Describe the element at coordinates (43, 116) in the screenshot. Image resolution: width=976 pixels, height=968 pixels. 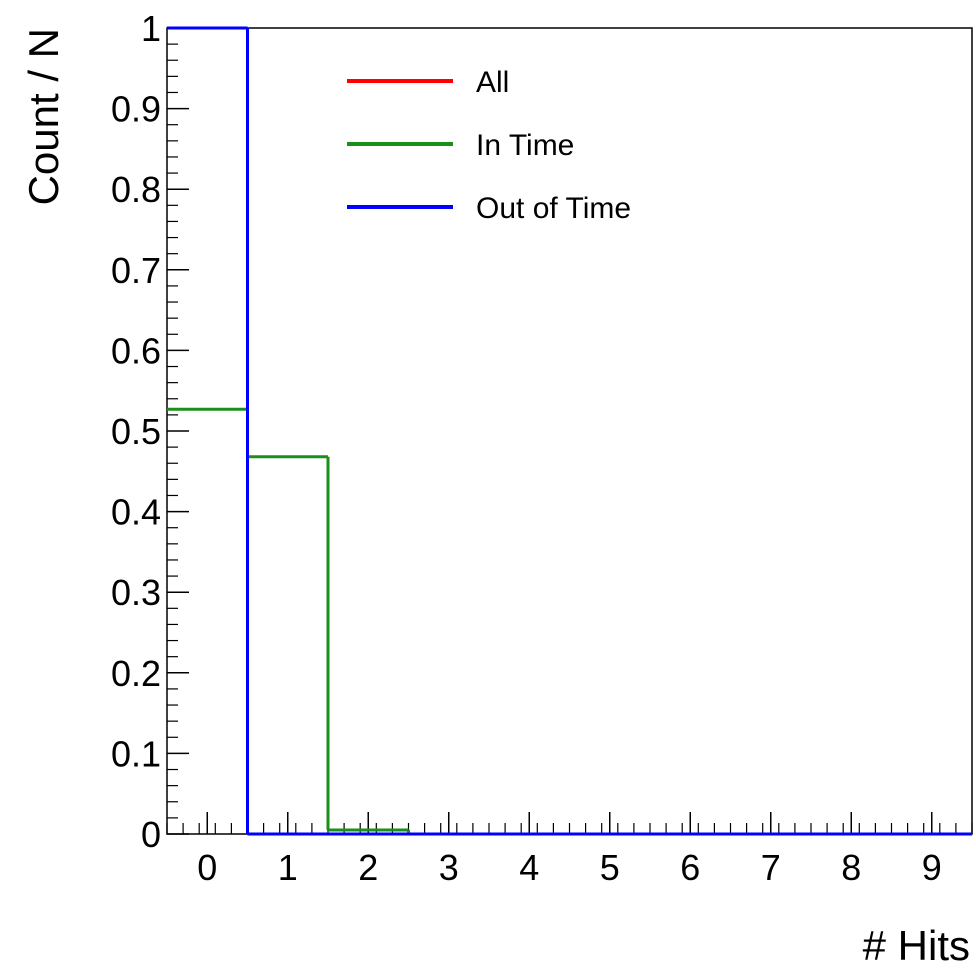
I see `y-axis-title: Count / N` at that location.